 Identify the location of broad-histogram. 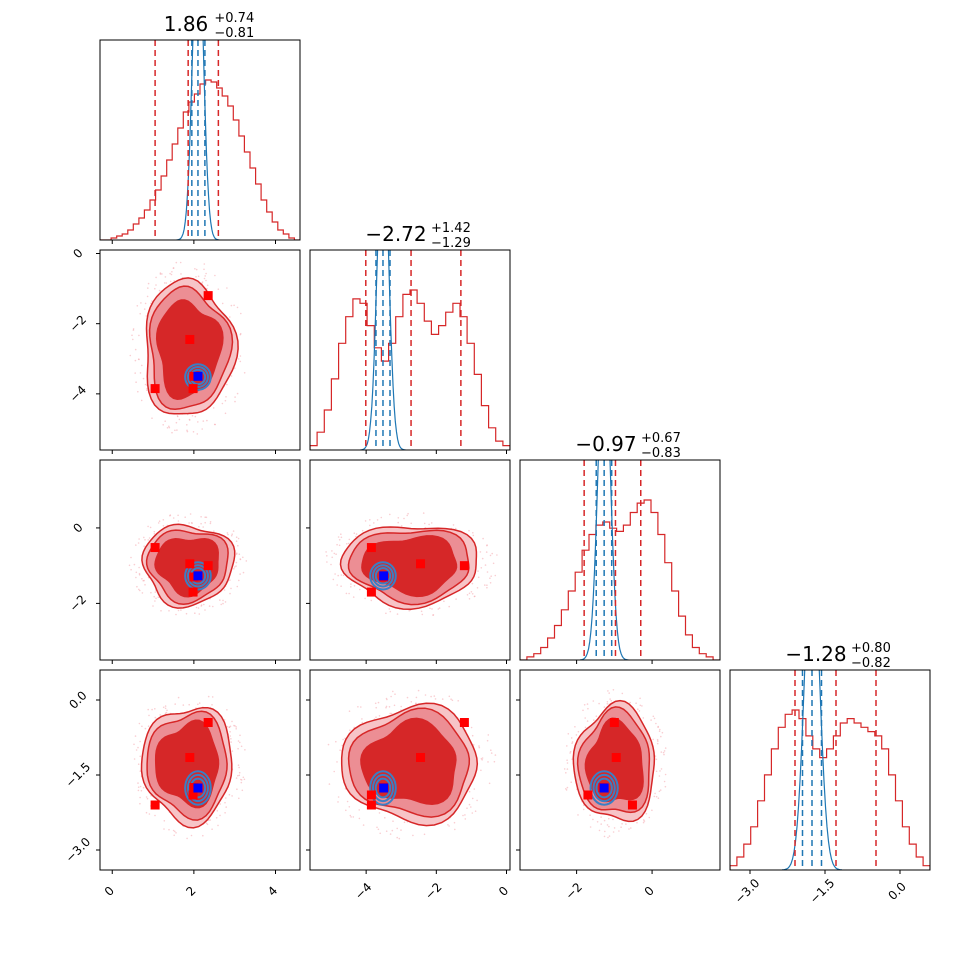
(620, 579).